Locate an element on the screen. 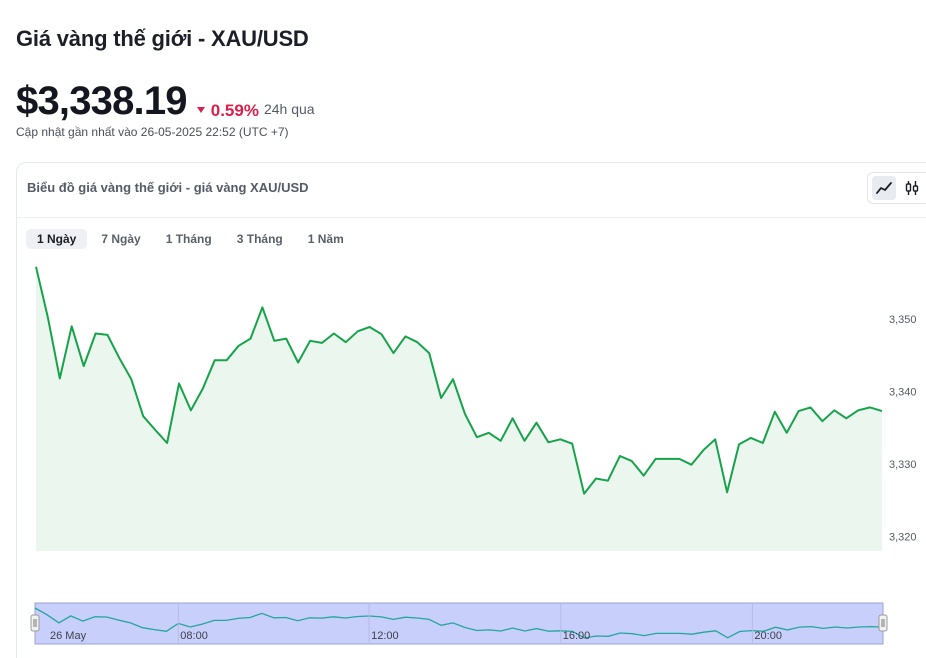 Image resolution: width=926 pixels, height=658 pixels. tab-3-months: 3 Tháng is located at coordinates (259, 239).